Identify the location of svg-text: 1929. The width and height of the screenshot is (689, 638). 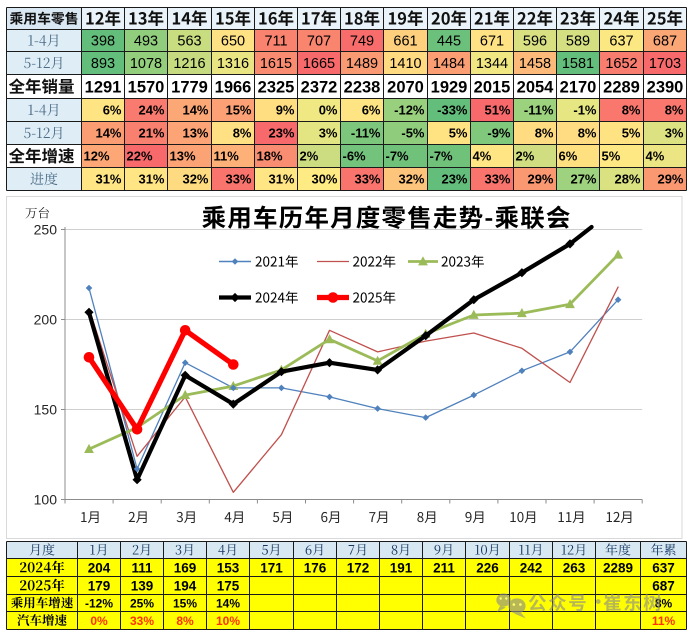
(449, 88).